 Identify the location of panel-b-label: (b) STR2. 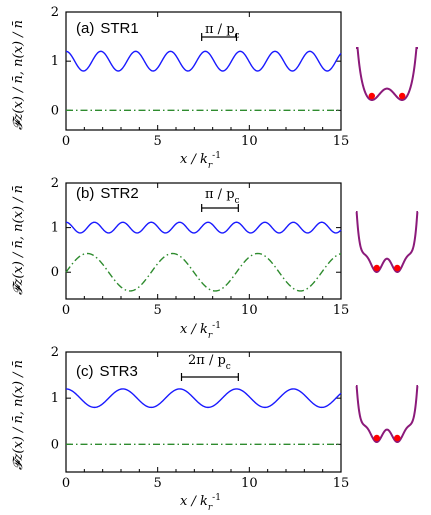
(107, 193).